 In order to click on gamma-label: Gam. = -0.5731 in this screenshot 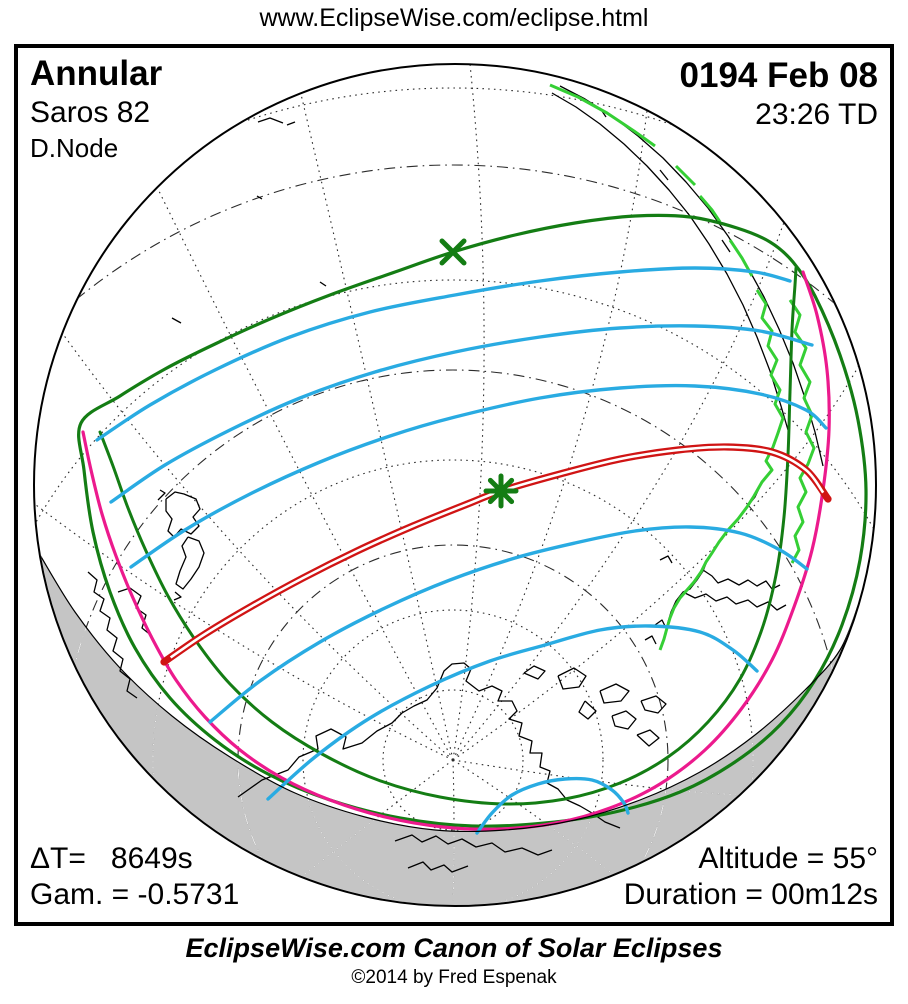, I will do `click(135, 895)`.